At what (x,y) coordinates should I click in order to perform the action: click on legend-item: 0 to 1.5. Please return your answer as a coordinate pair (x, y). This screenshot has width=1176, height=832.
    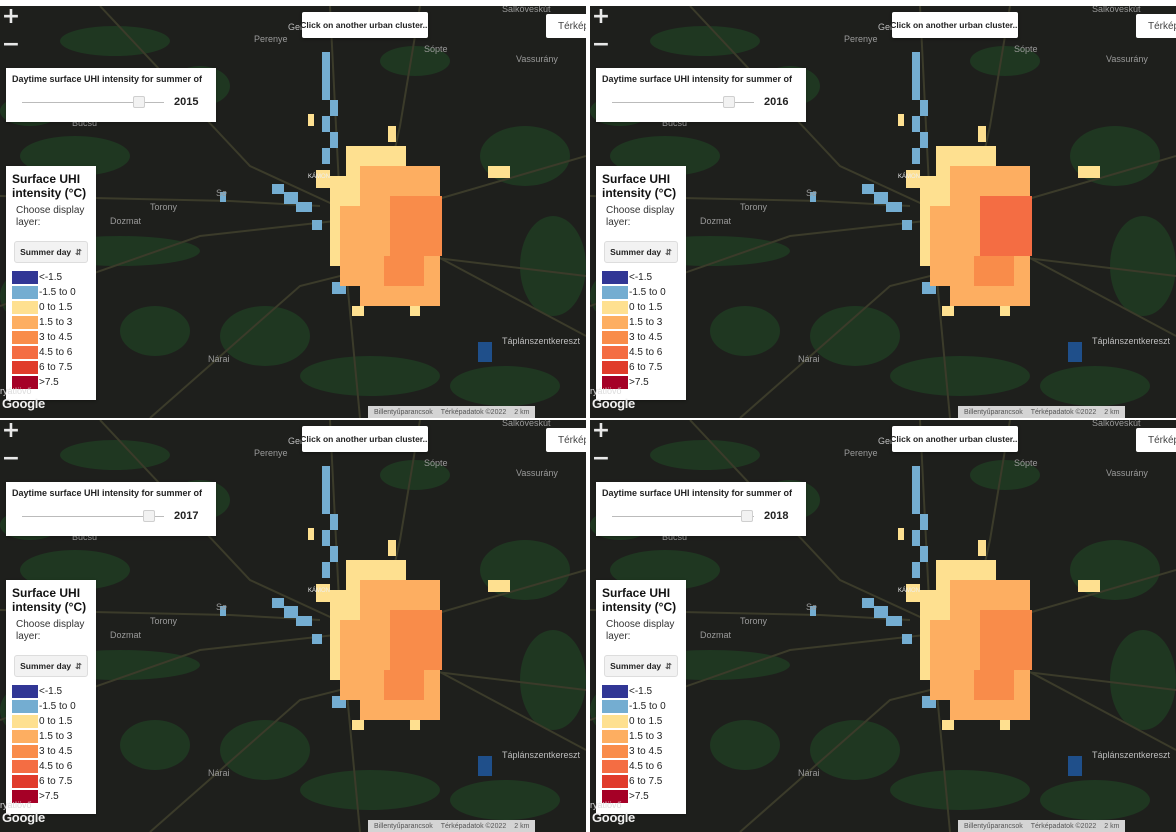
    Looking at the image, I should click on (641, 721).